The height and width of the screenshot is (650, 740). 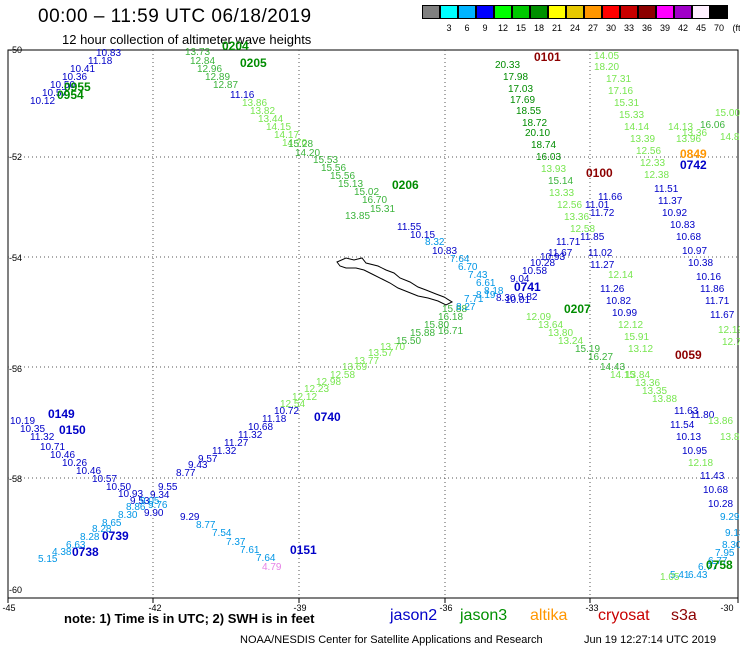 What do you see at coordinates (582, 229) in the screenshot?
I see `swh-value: 12.58` at bounding box center [582, 229].